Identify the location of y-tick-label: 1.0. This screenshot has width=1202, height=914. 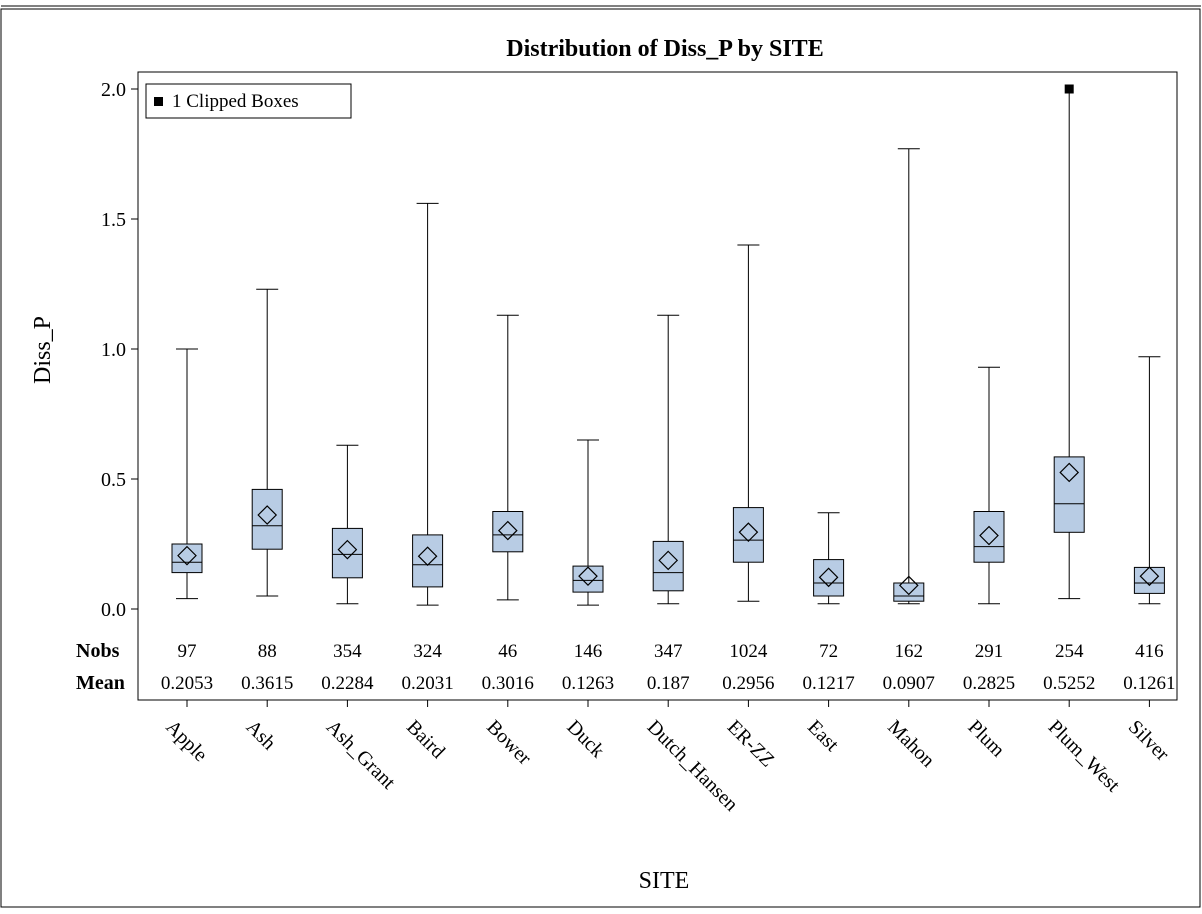
(113, 350).